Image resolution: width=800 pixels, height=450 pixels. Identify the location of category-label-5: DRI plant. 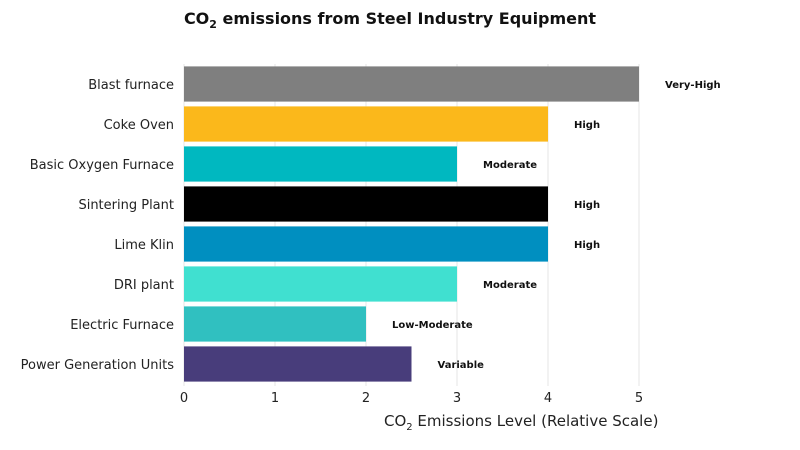
(144, 285).